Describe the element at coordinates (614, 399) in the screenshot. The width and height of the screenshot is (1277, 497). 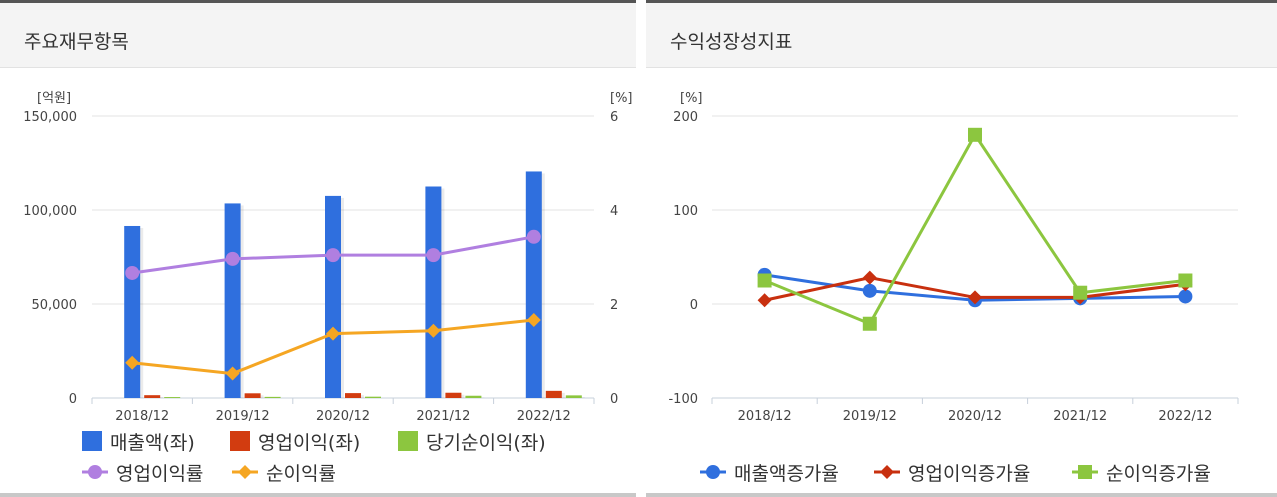
I see `y-right-tick-label: 0` at that location.